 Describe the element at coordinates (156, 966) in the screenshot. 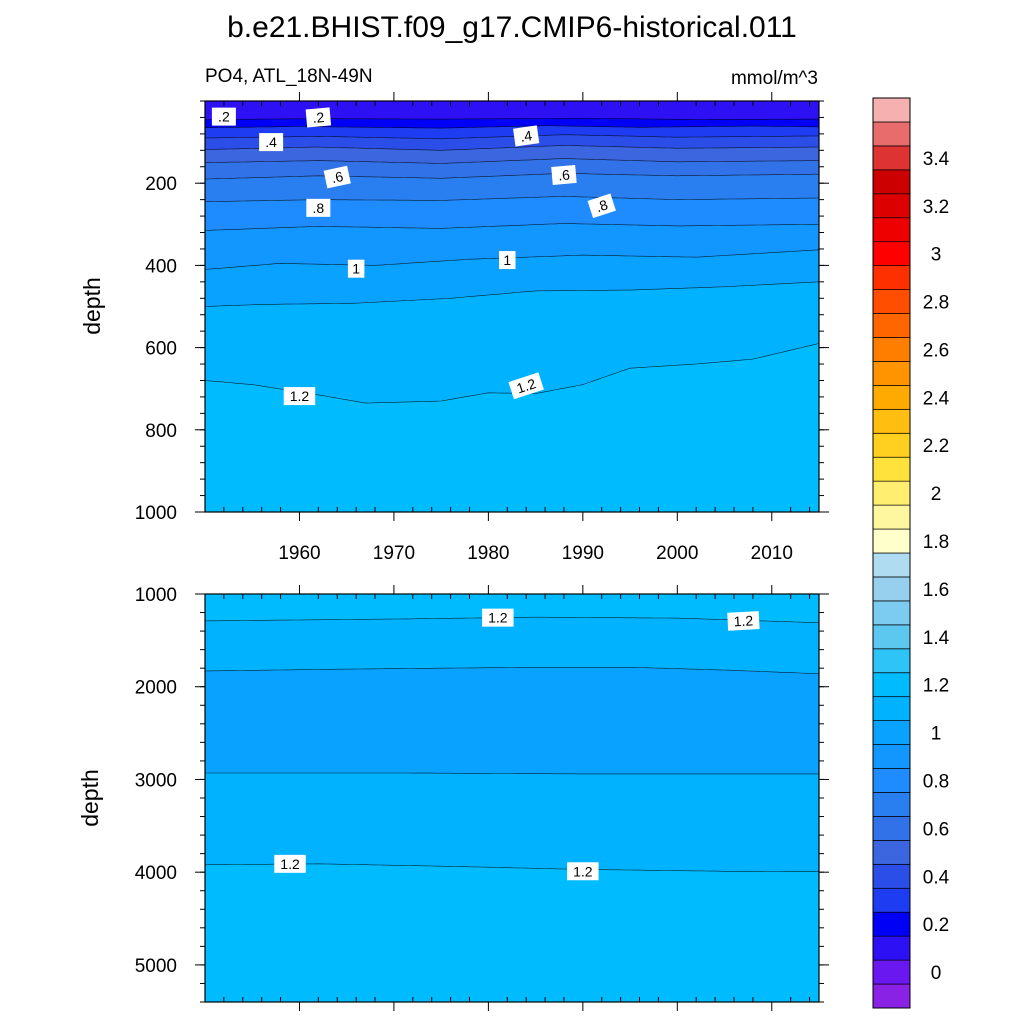

I see `y-tick-label: 5000` at that location.